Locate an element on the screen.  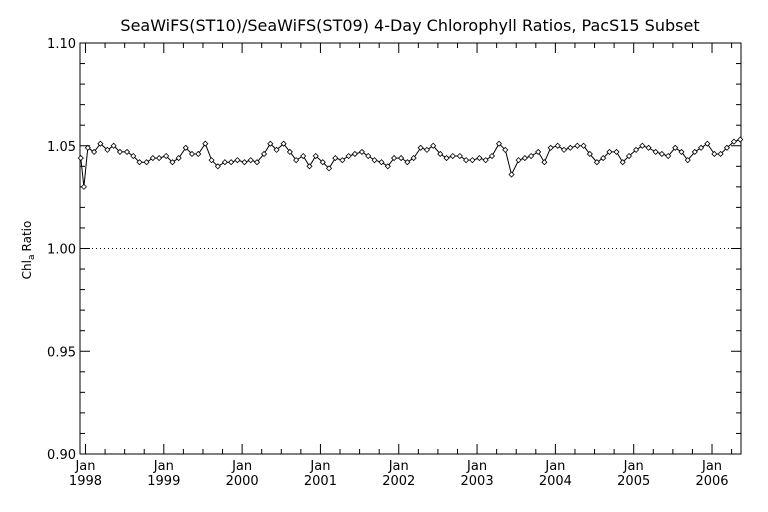
y-axis-label-subscript: a is located at coordinates (32, 257).